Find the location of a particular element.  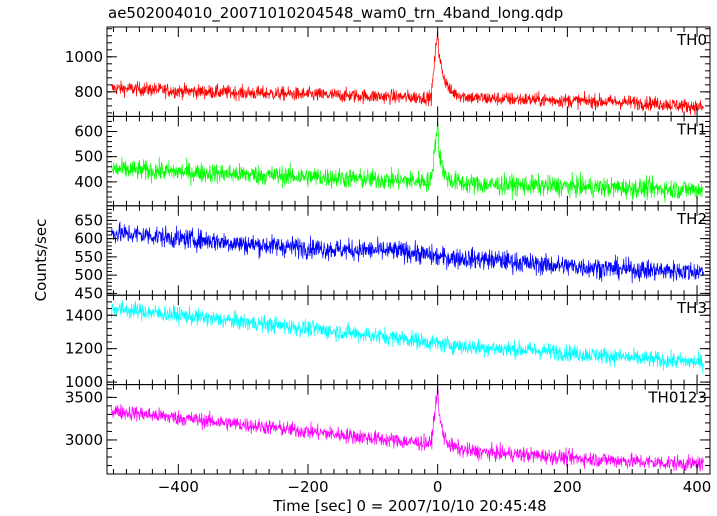

x-tick-label: −200 is located at coordinates (307, 487).